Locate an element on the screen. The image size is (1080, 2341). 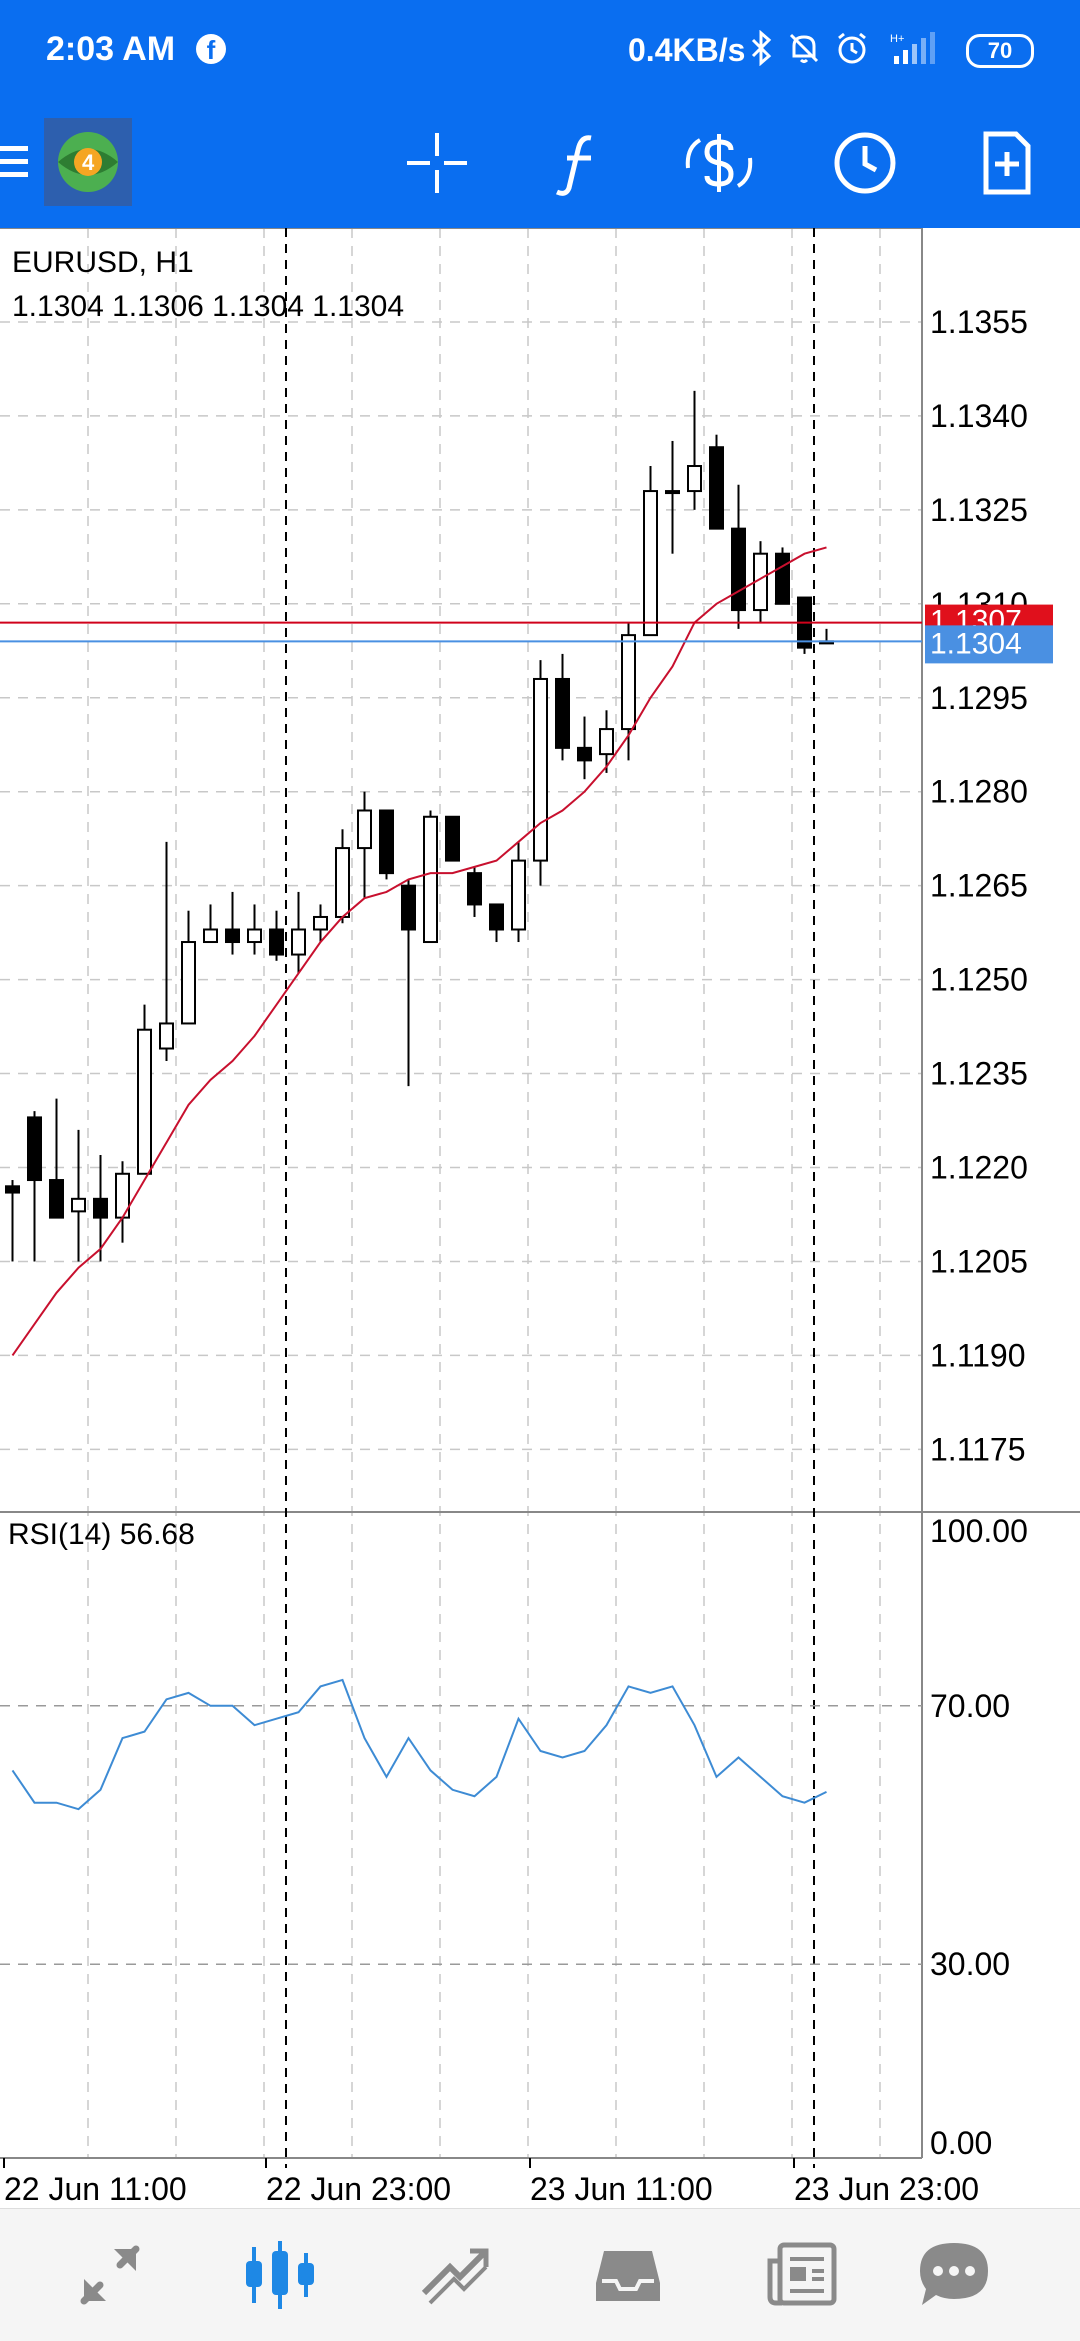
price-tick-label: 1.1235 is located at coordinates (979, 1074).